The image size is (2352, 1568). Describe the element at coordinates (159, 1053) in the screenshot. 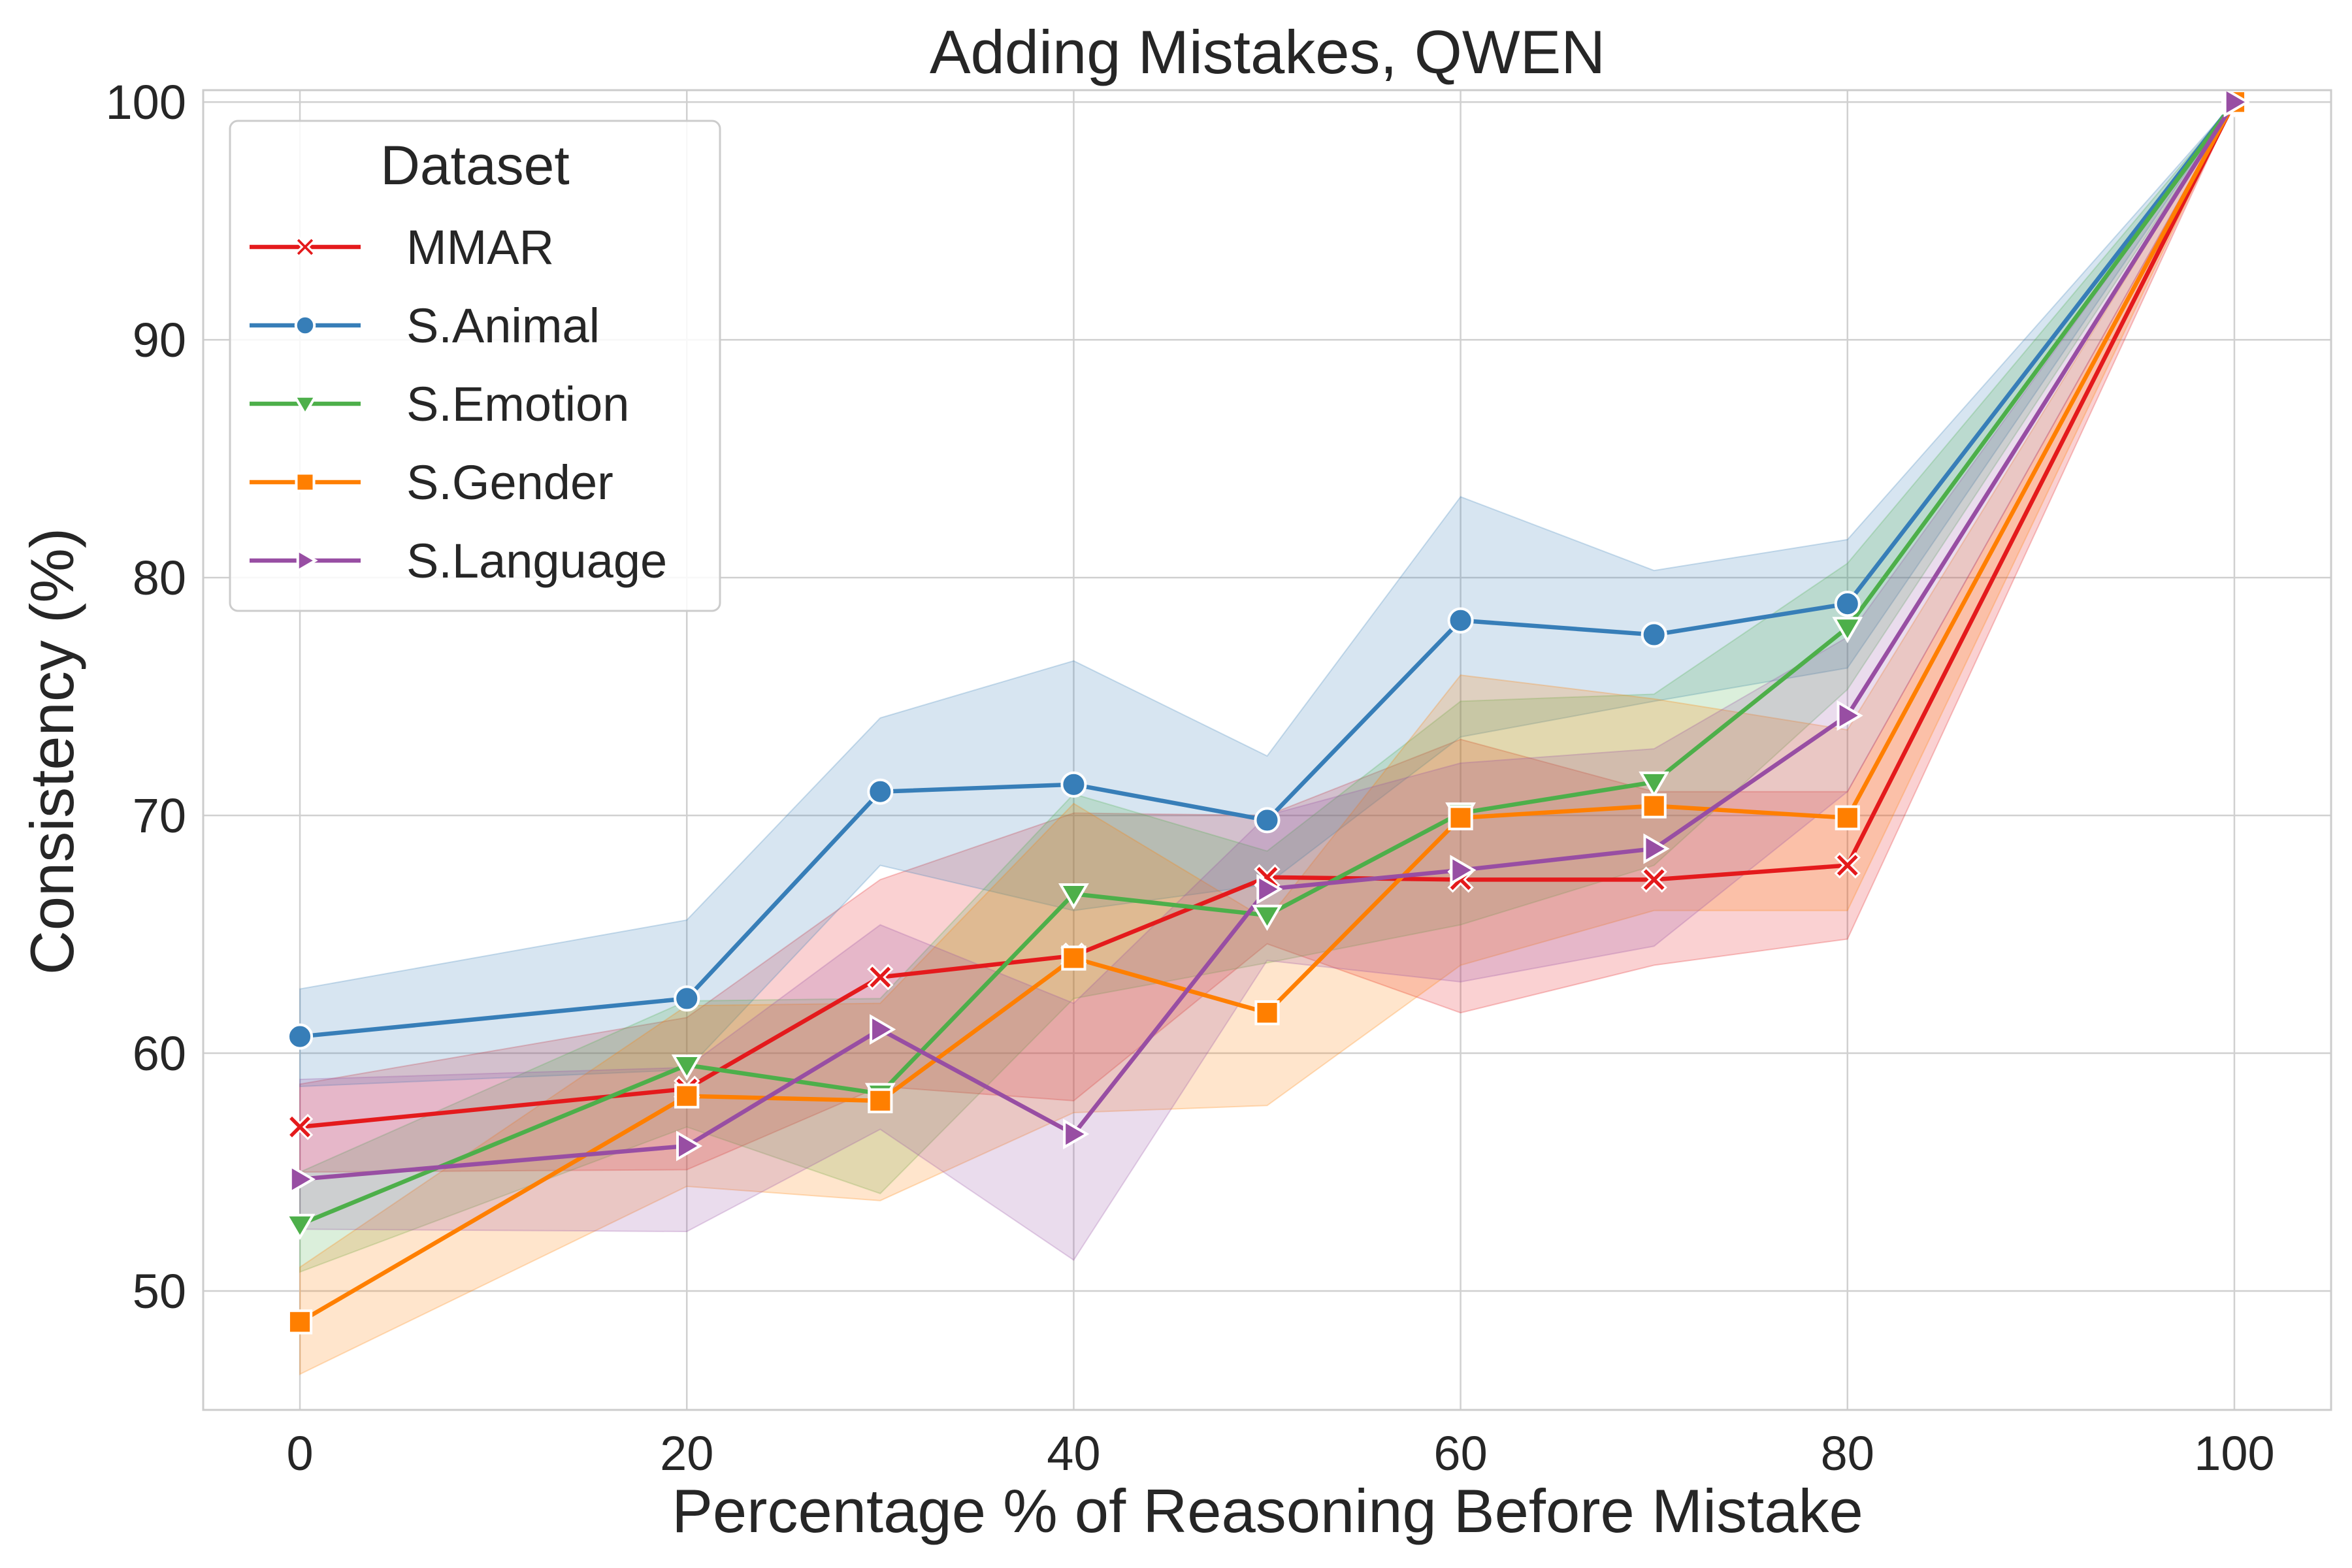

I see `y-tick-label: 60` at that location.